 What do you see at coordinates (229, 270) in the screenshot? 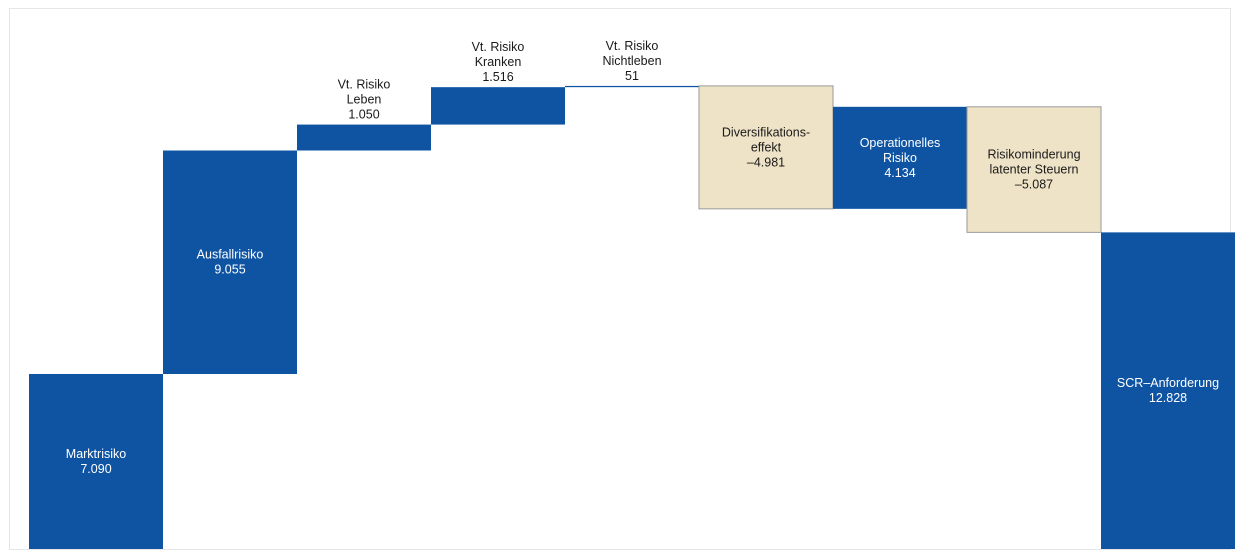
I see `data-label-1: 9.055` at bounding box center [229, 270].